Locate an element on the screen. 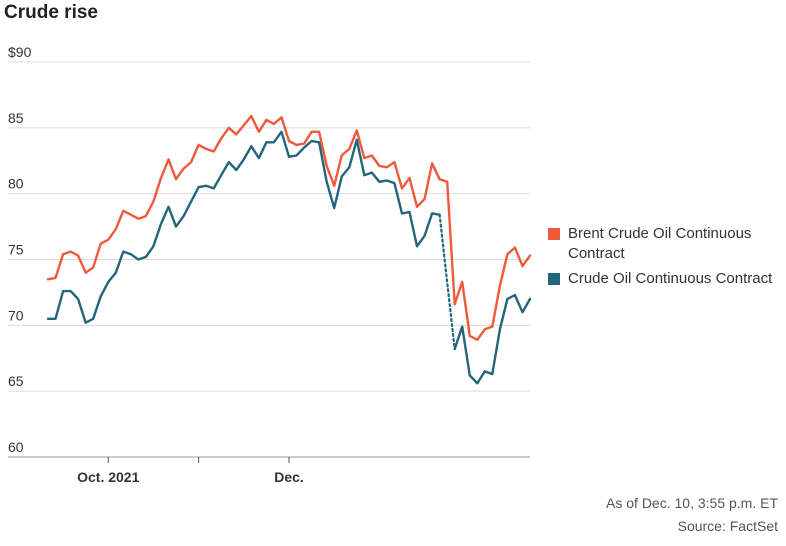 This screenshot has width=786, height=546. y-tick-label: 60 is located at coordinates (16, 447).